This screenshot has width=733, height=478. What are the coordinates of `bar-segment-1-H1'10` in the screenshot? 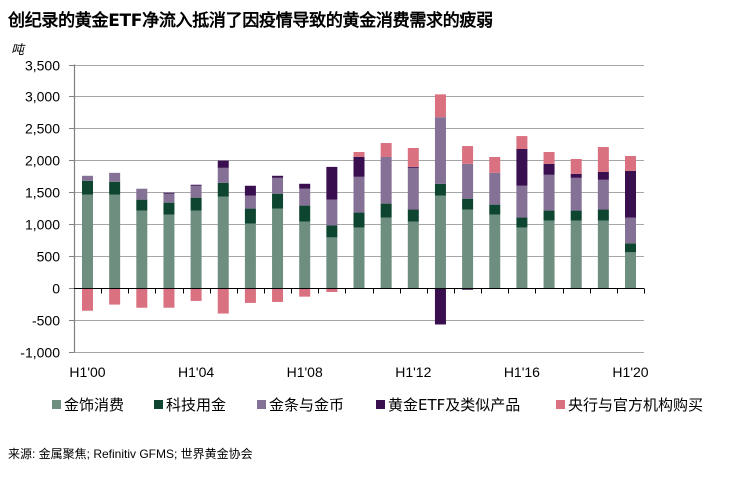 It's located at (359, 258).